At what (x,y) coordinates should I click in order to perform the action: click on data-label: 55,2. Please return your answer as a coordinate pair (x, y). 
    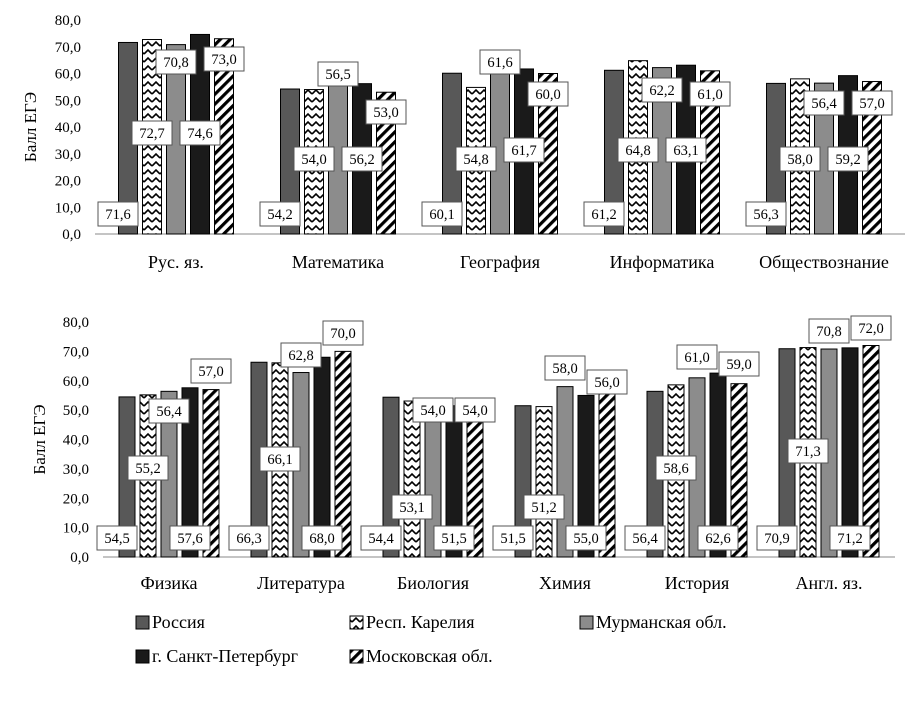
    Looking at the image, I should click on (147, 469).